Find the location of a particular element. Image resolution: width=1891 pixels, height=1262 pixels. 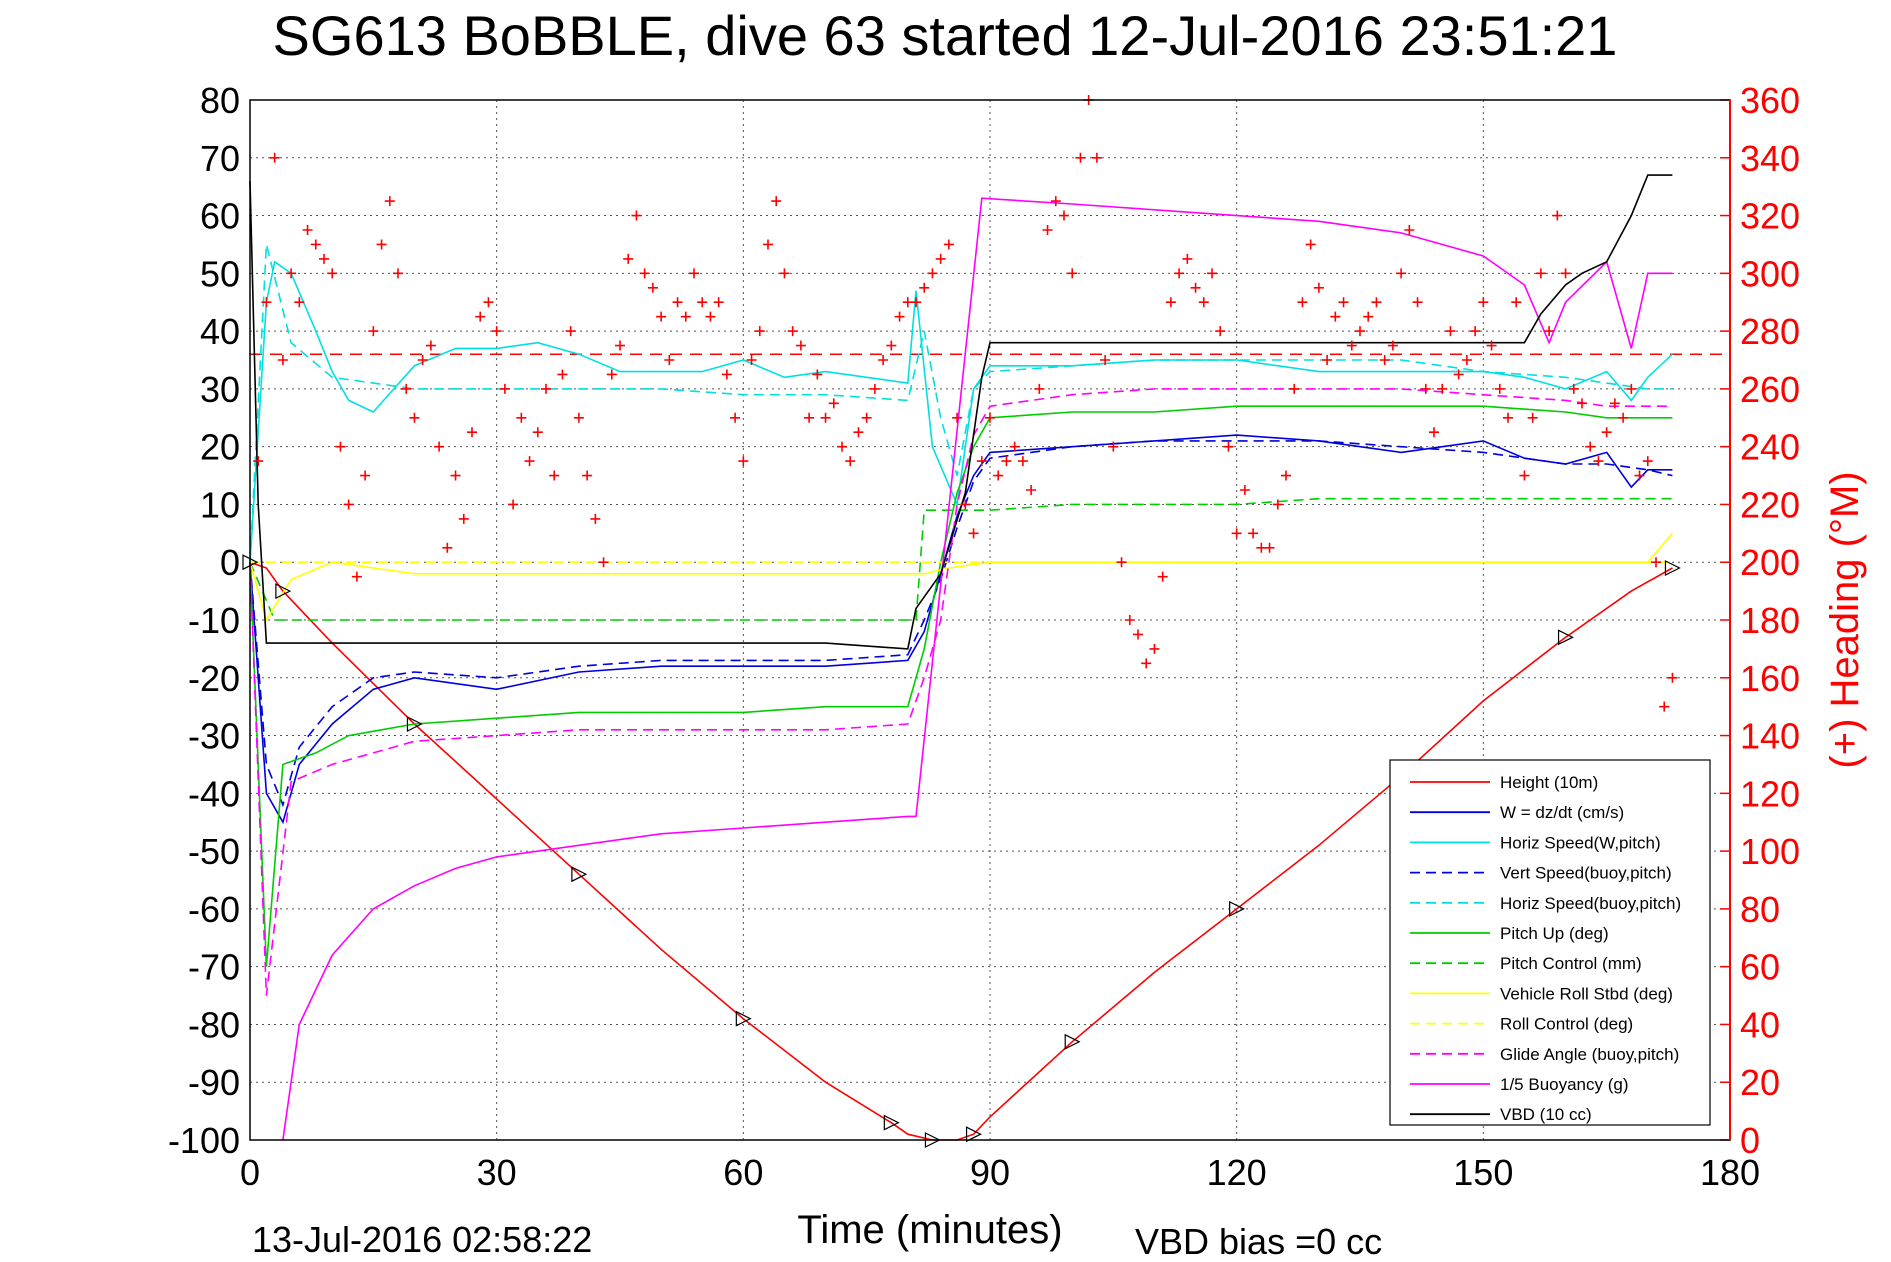

y-right-tick-label: 340 is located at coordinates (1770, 158).